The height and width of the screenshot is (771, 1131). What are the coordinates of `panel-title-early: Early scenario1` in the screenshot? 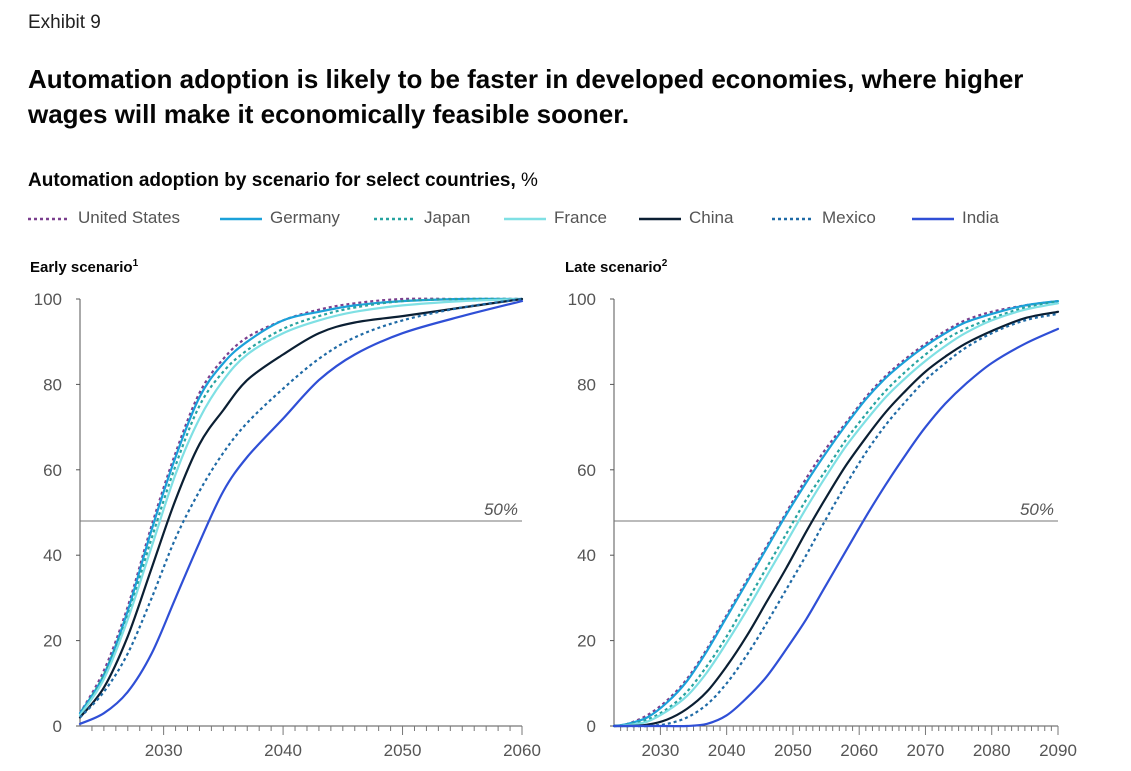 It's located at (84, 267).